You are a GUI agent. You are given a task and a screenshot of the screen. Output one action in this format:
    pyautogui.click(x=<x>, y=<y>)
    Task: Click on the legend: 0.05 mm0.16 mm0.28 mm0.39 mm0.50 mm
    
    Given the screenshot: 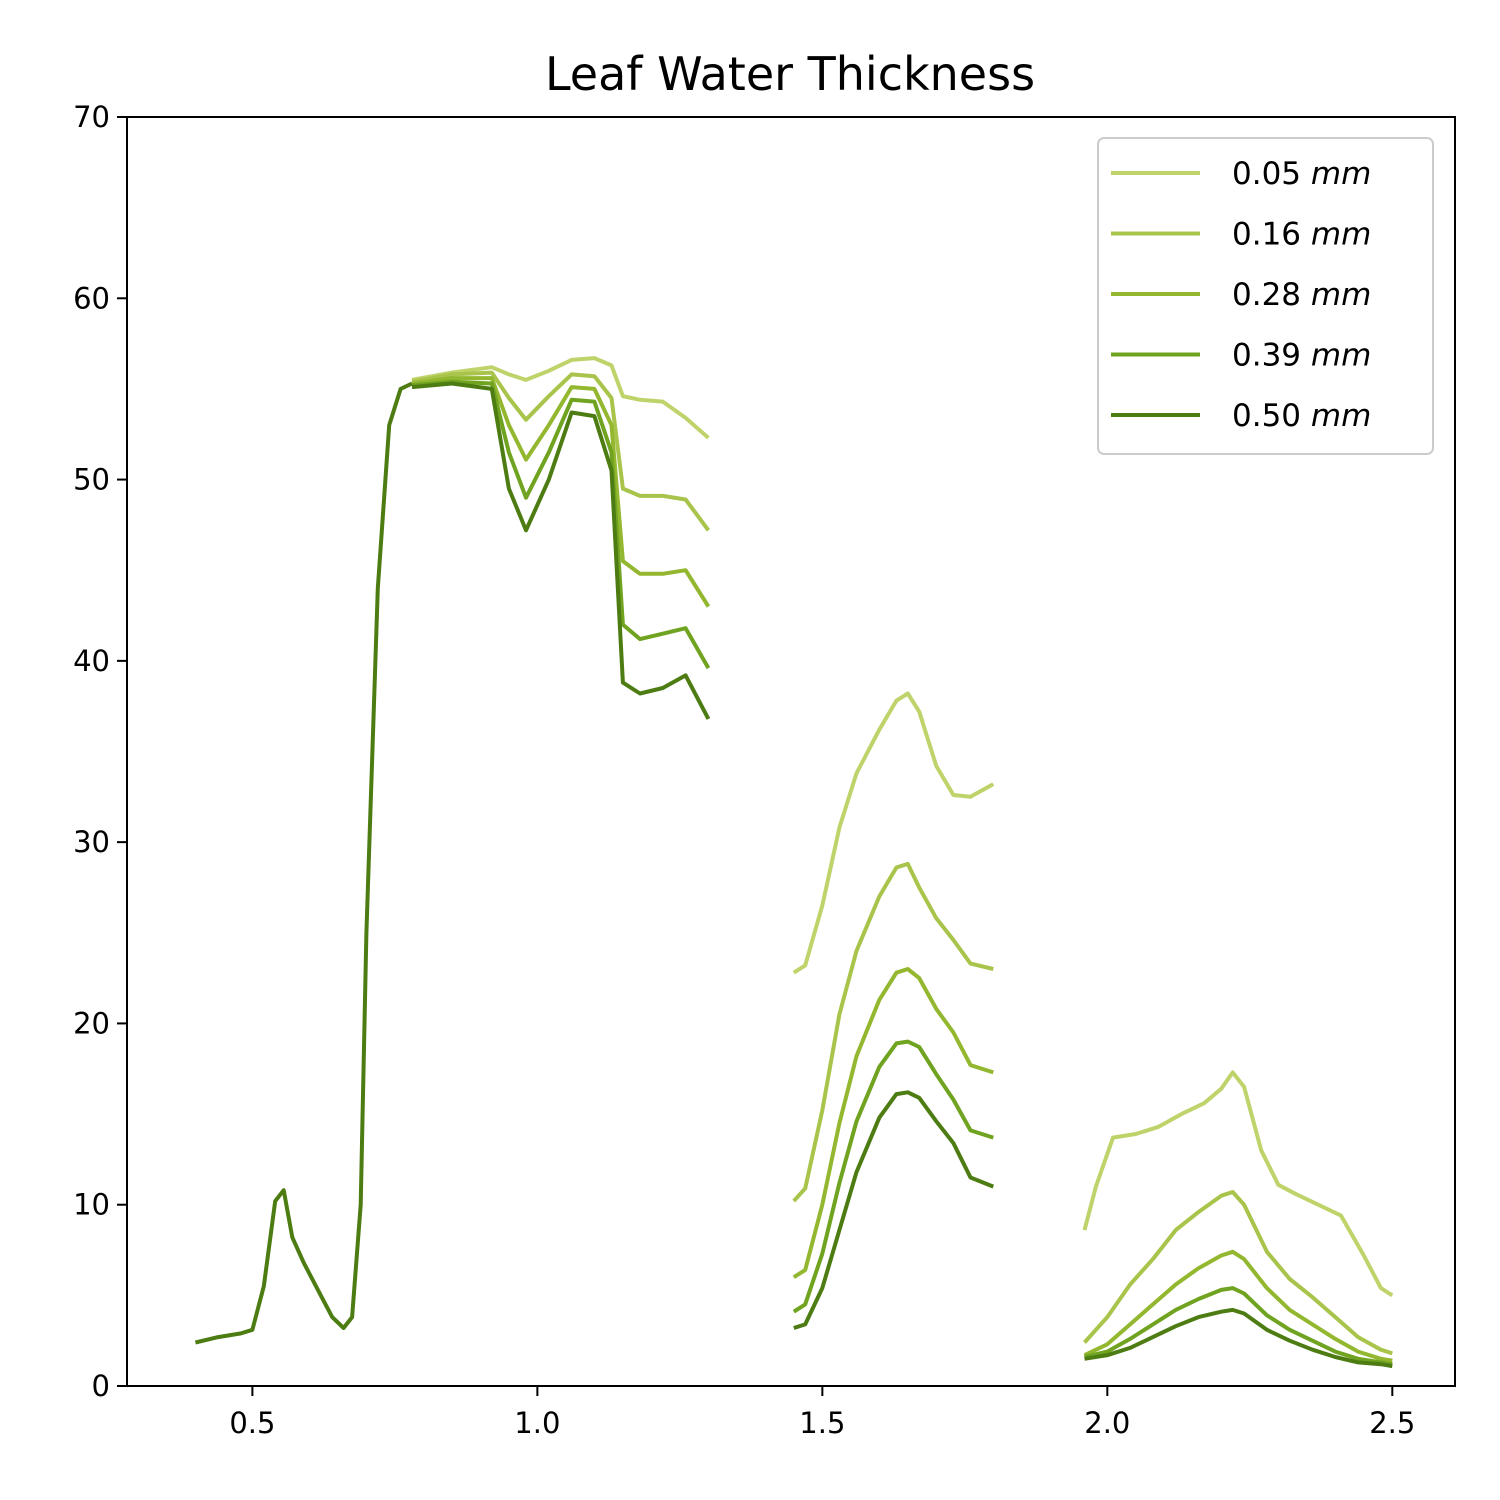 What is the action you would take?
    pyautogui.click(x=1265, y=296)
    